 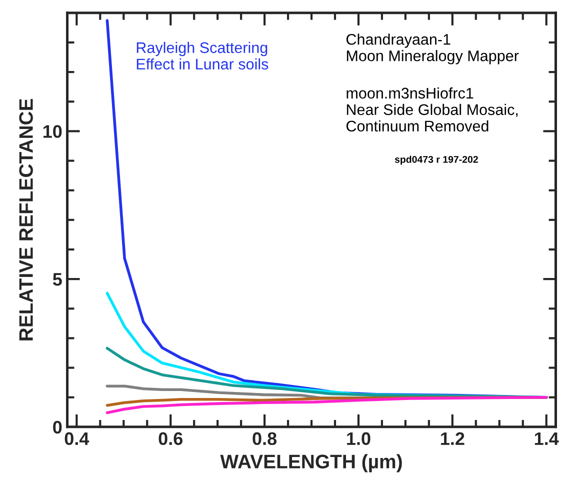 What do you see at coordinates (170, 439) in the screenshot?
I see `x-tick-label: 0.6` at bounding box center [170, 439].